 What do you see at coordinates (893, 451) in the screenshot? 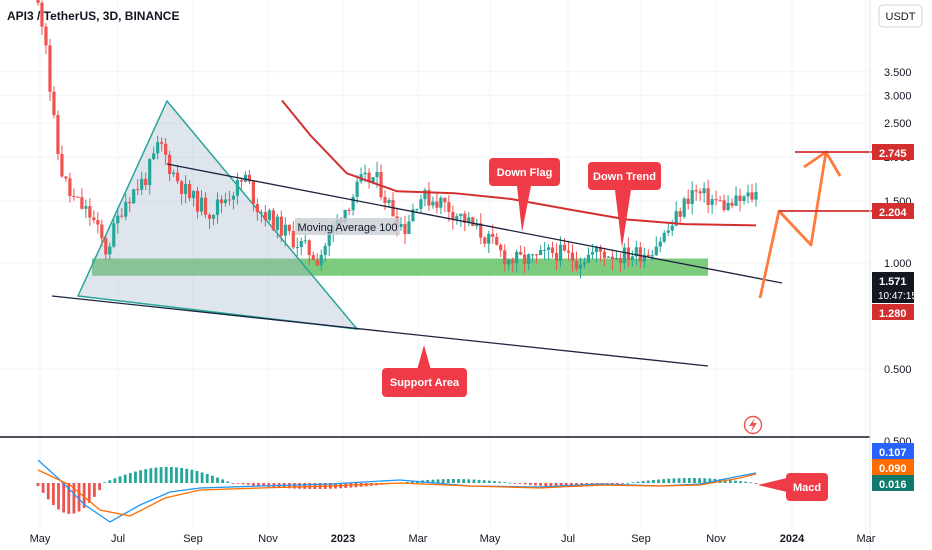
I see `macd-hist-tag-box` at bounding box center [893, 451].